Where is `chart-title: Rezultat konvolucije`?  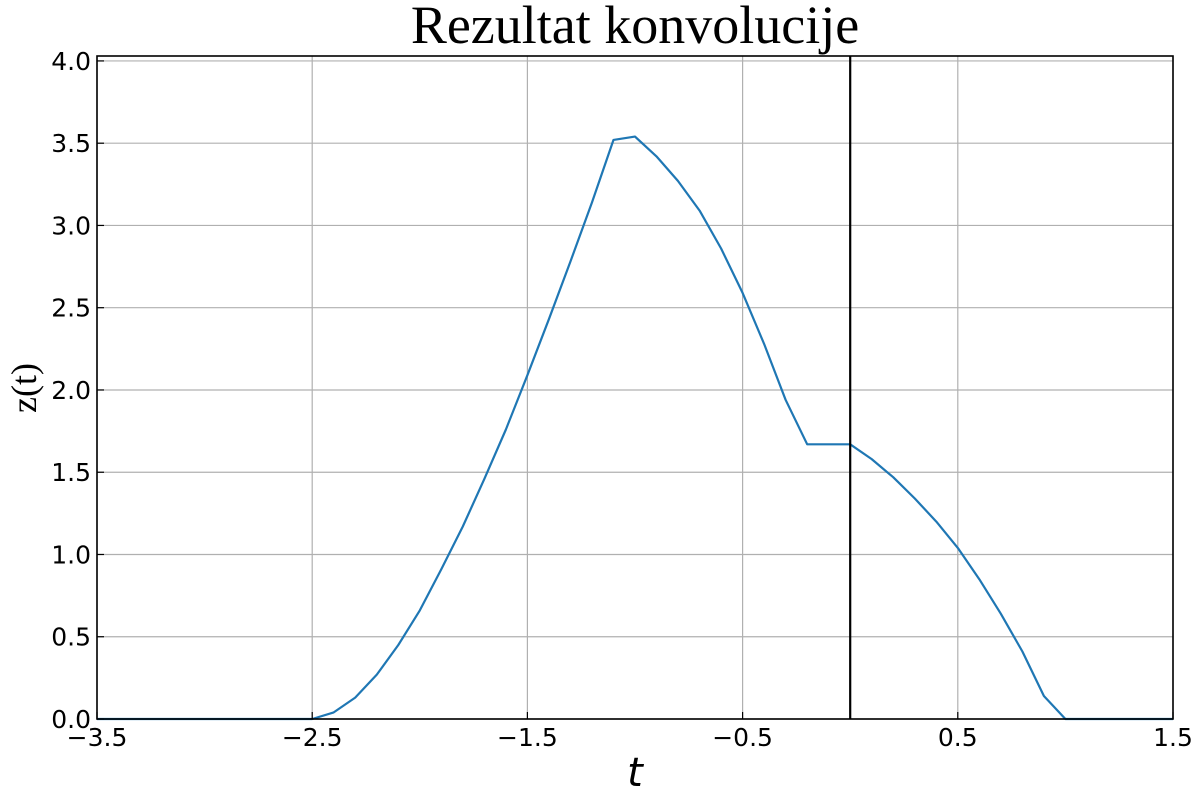 chart-title: Rezultat konvolucije is located at coordinates (635, 27).